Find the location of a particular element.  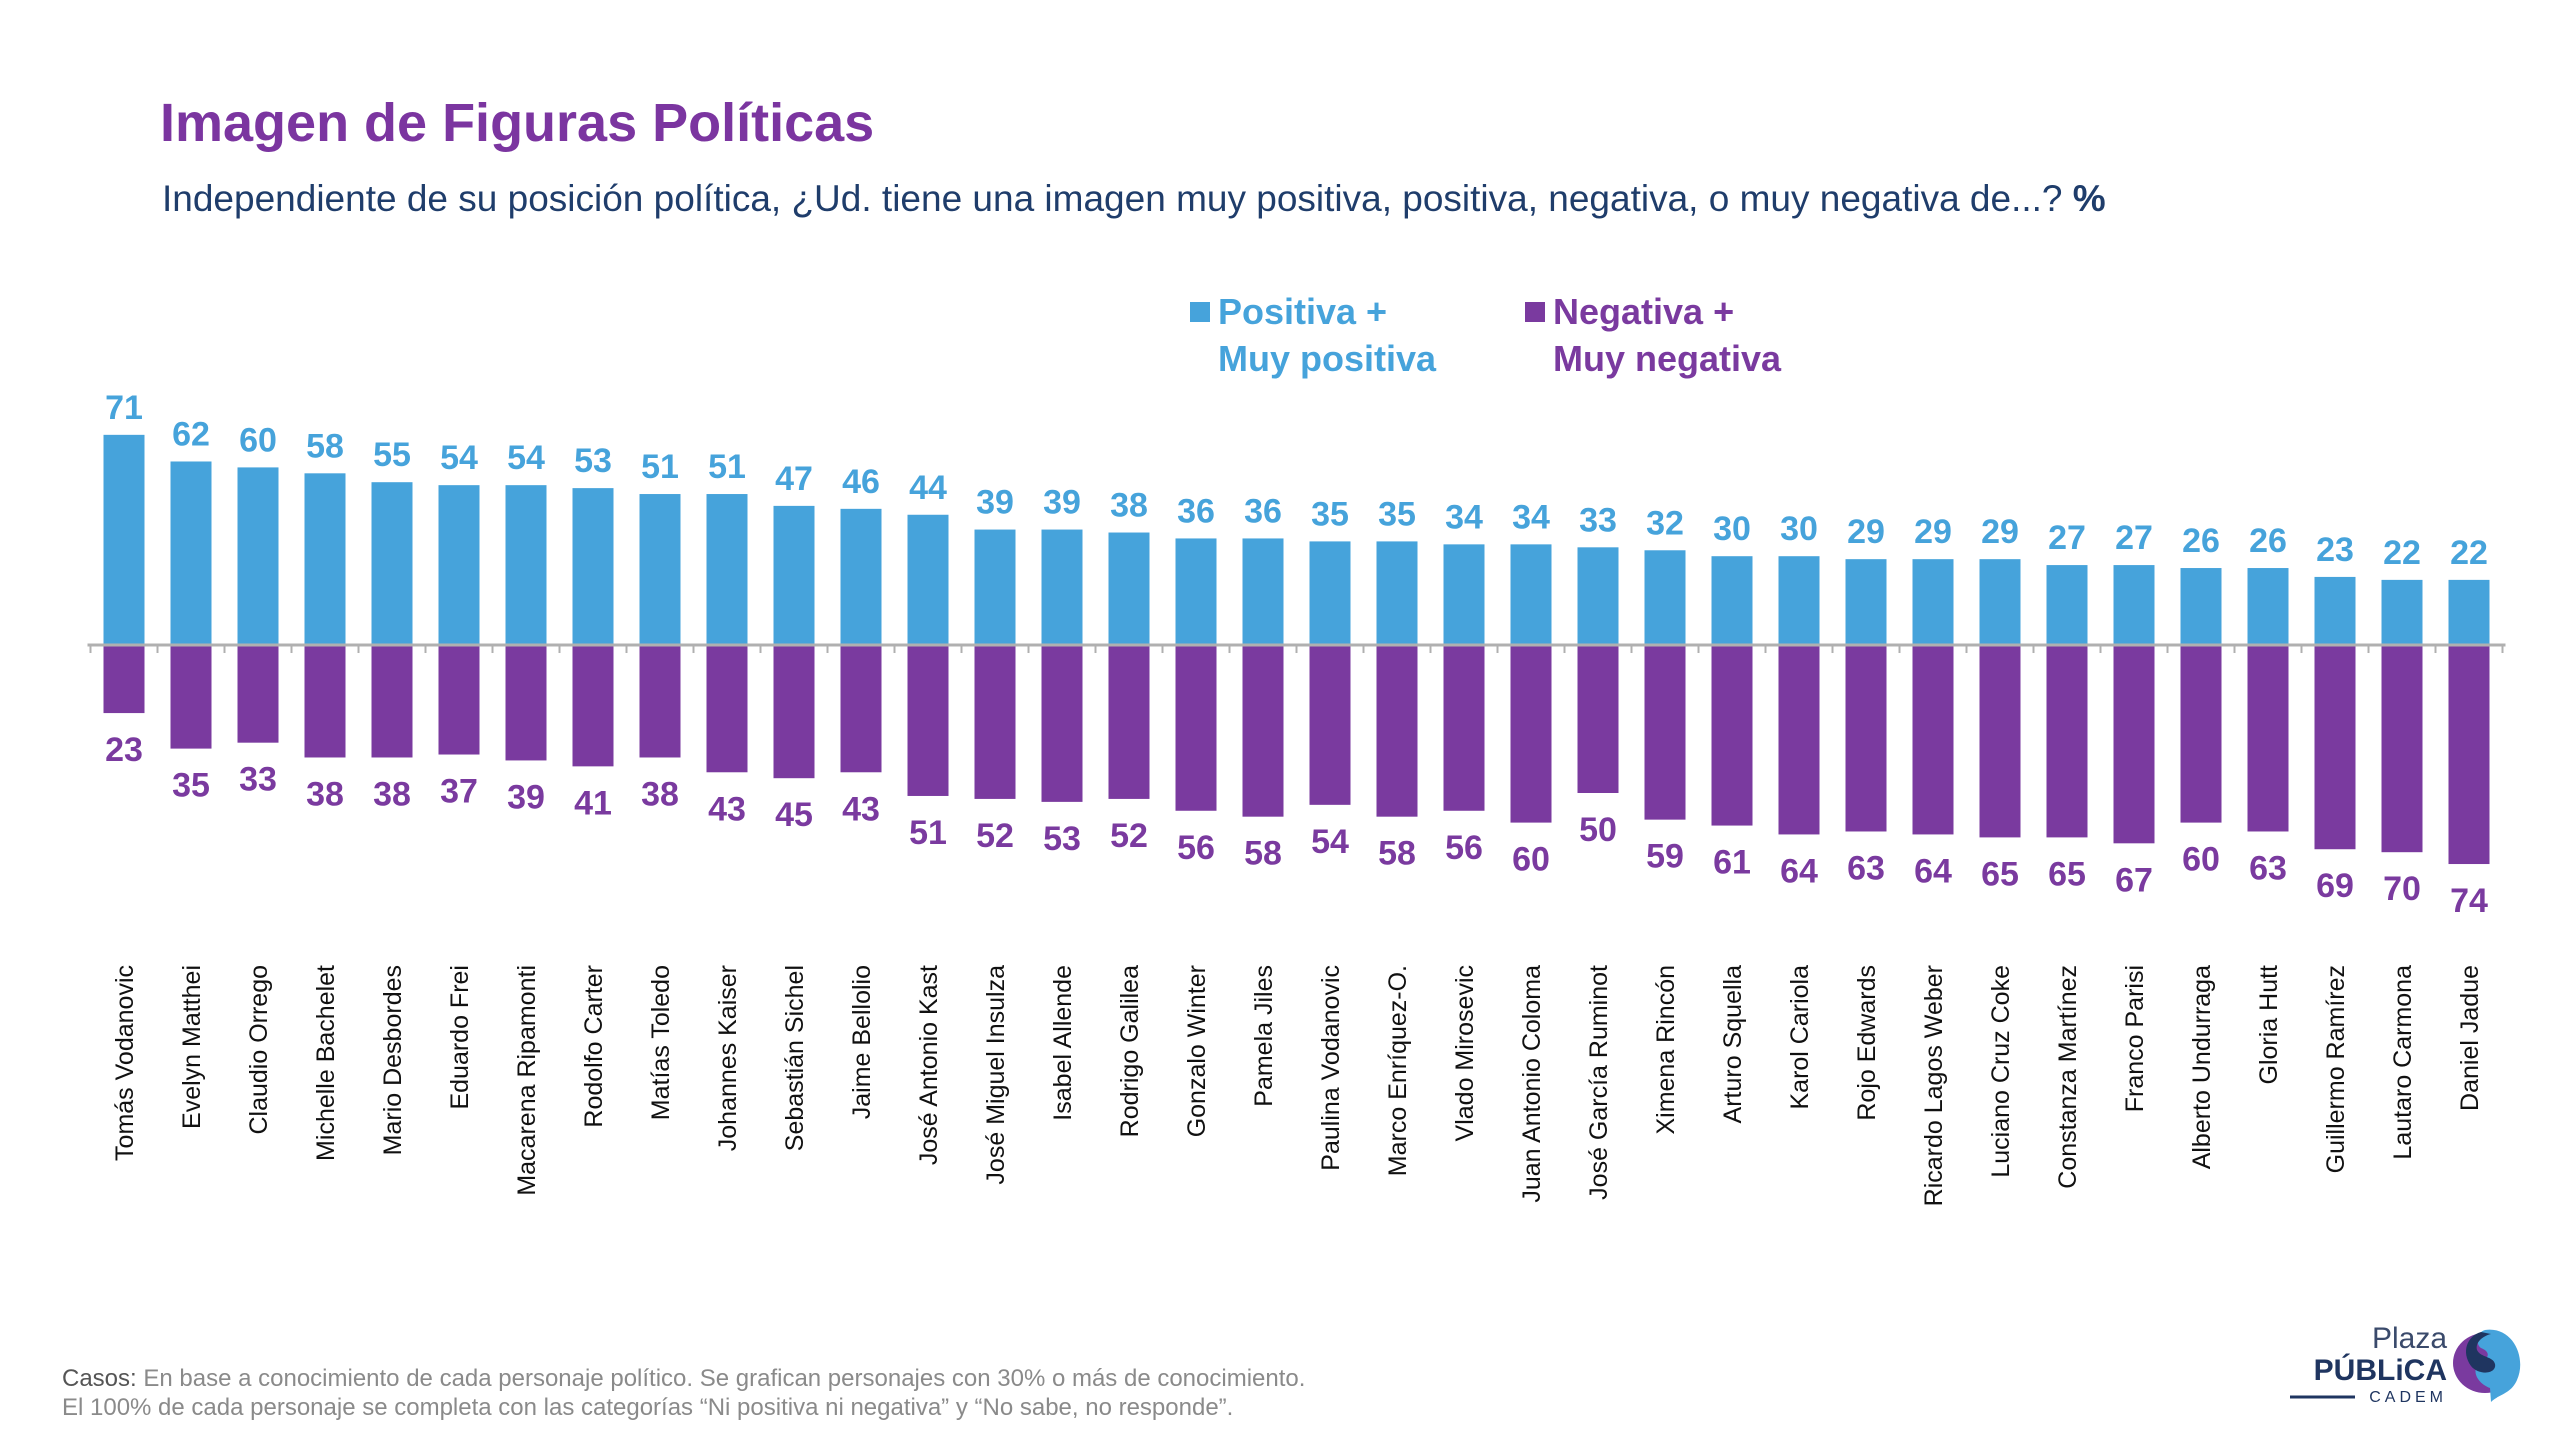

category-label: Alberto Undurraga is located at coordinates (2202, 1067).